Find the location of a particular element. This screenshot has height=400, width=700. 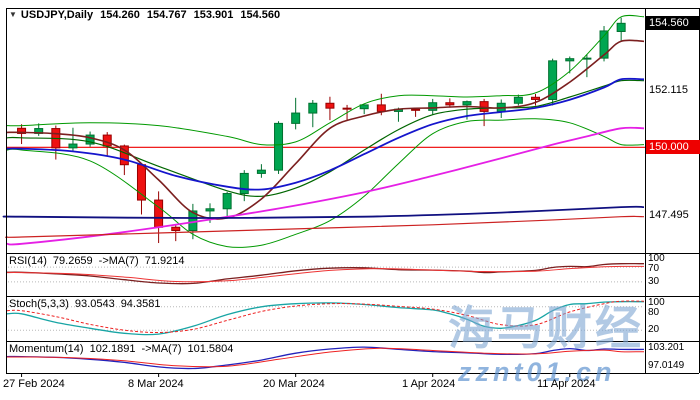

momentum-pane-label: Momentum(14) 102.1891 ->MA(7) 101.5804 is located at coordinates (124, 349).